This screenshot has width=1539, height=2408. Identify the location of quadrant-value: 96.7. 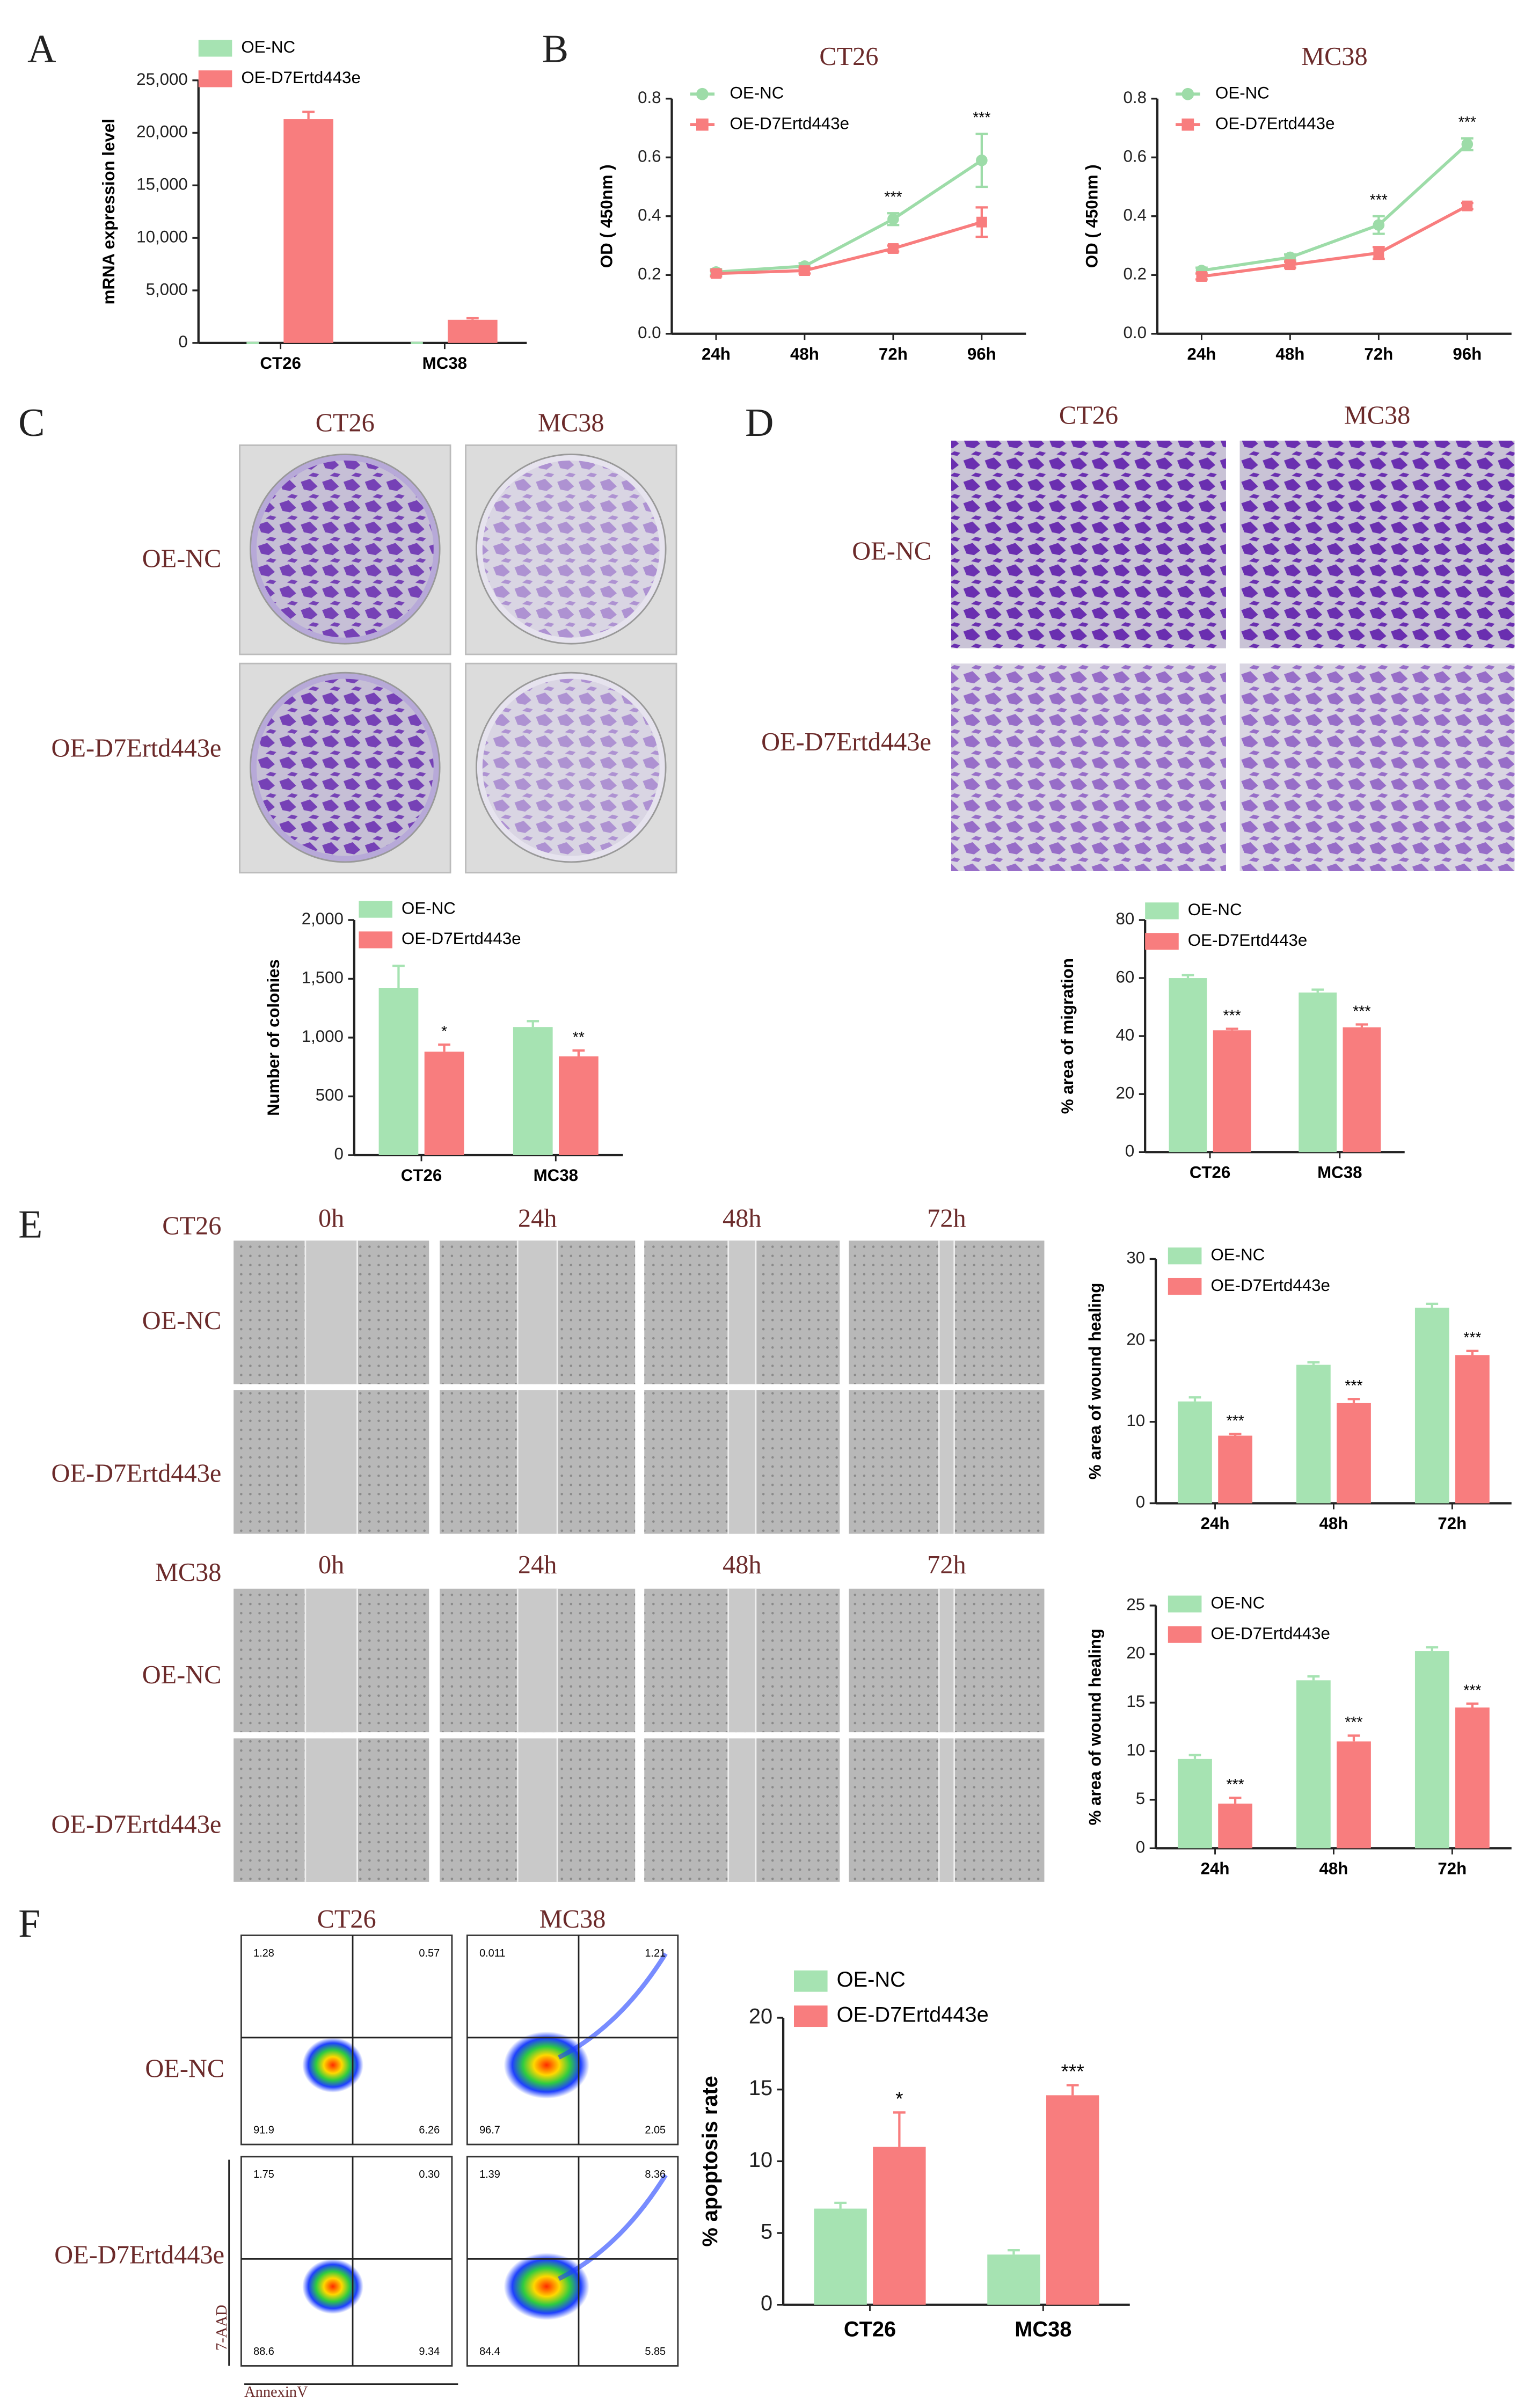
(489, 2130).